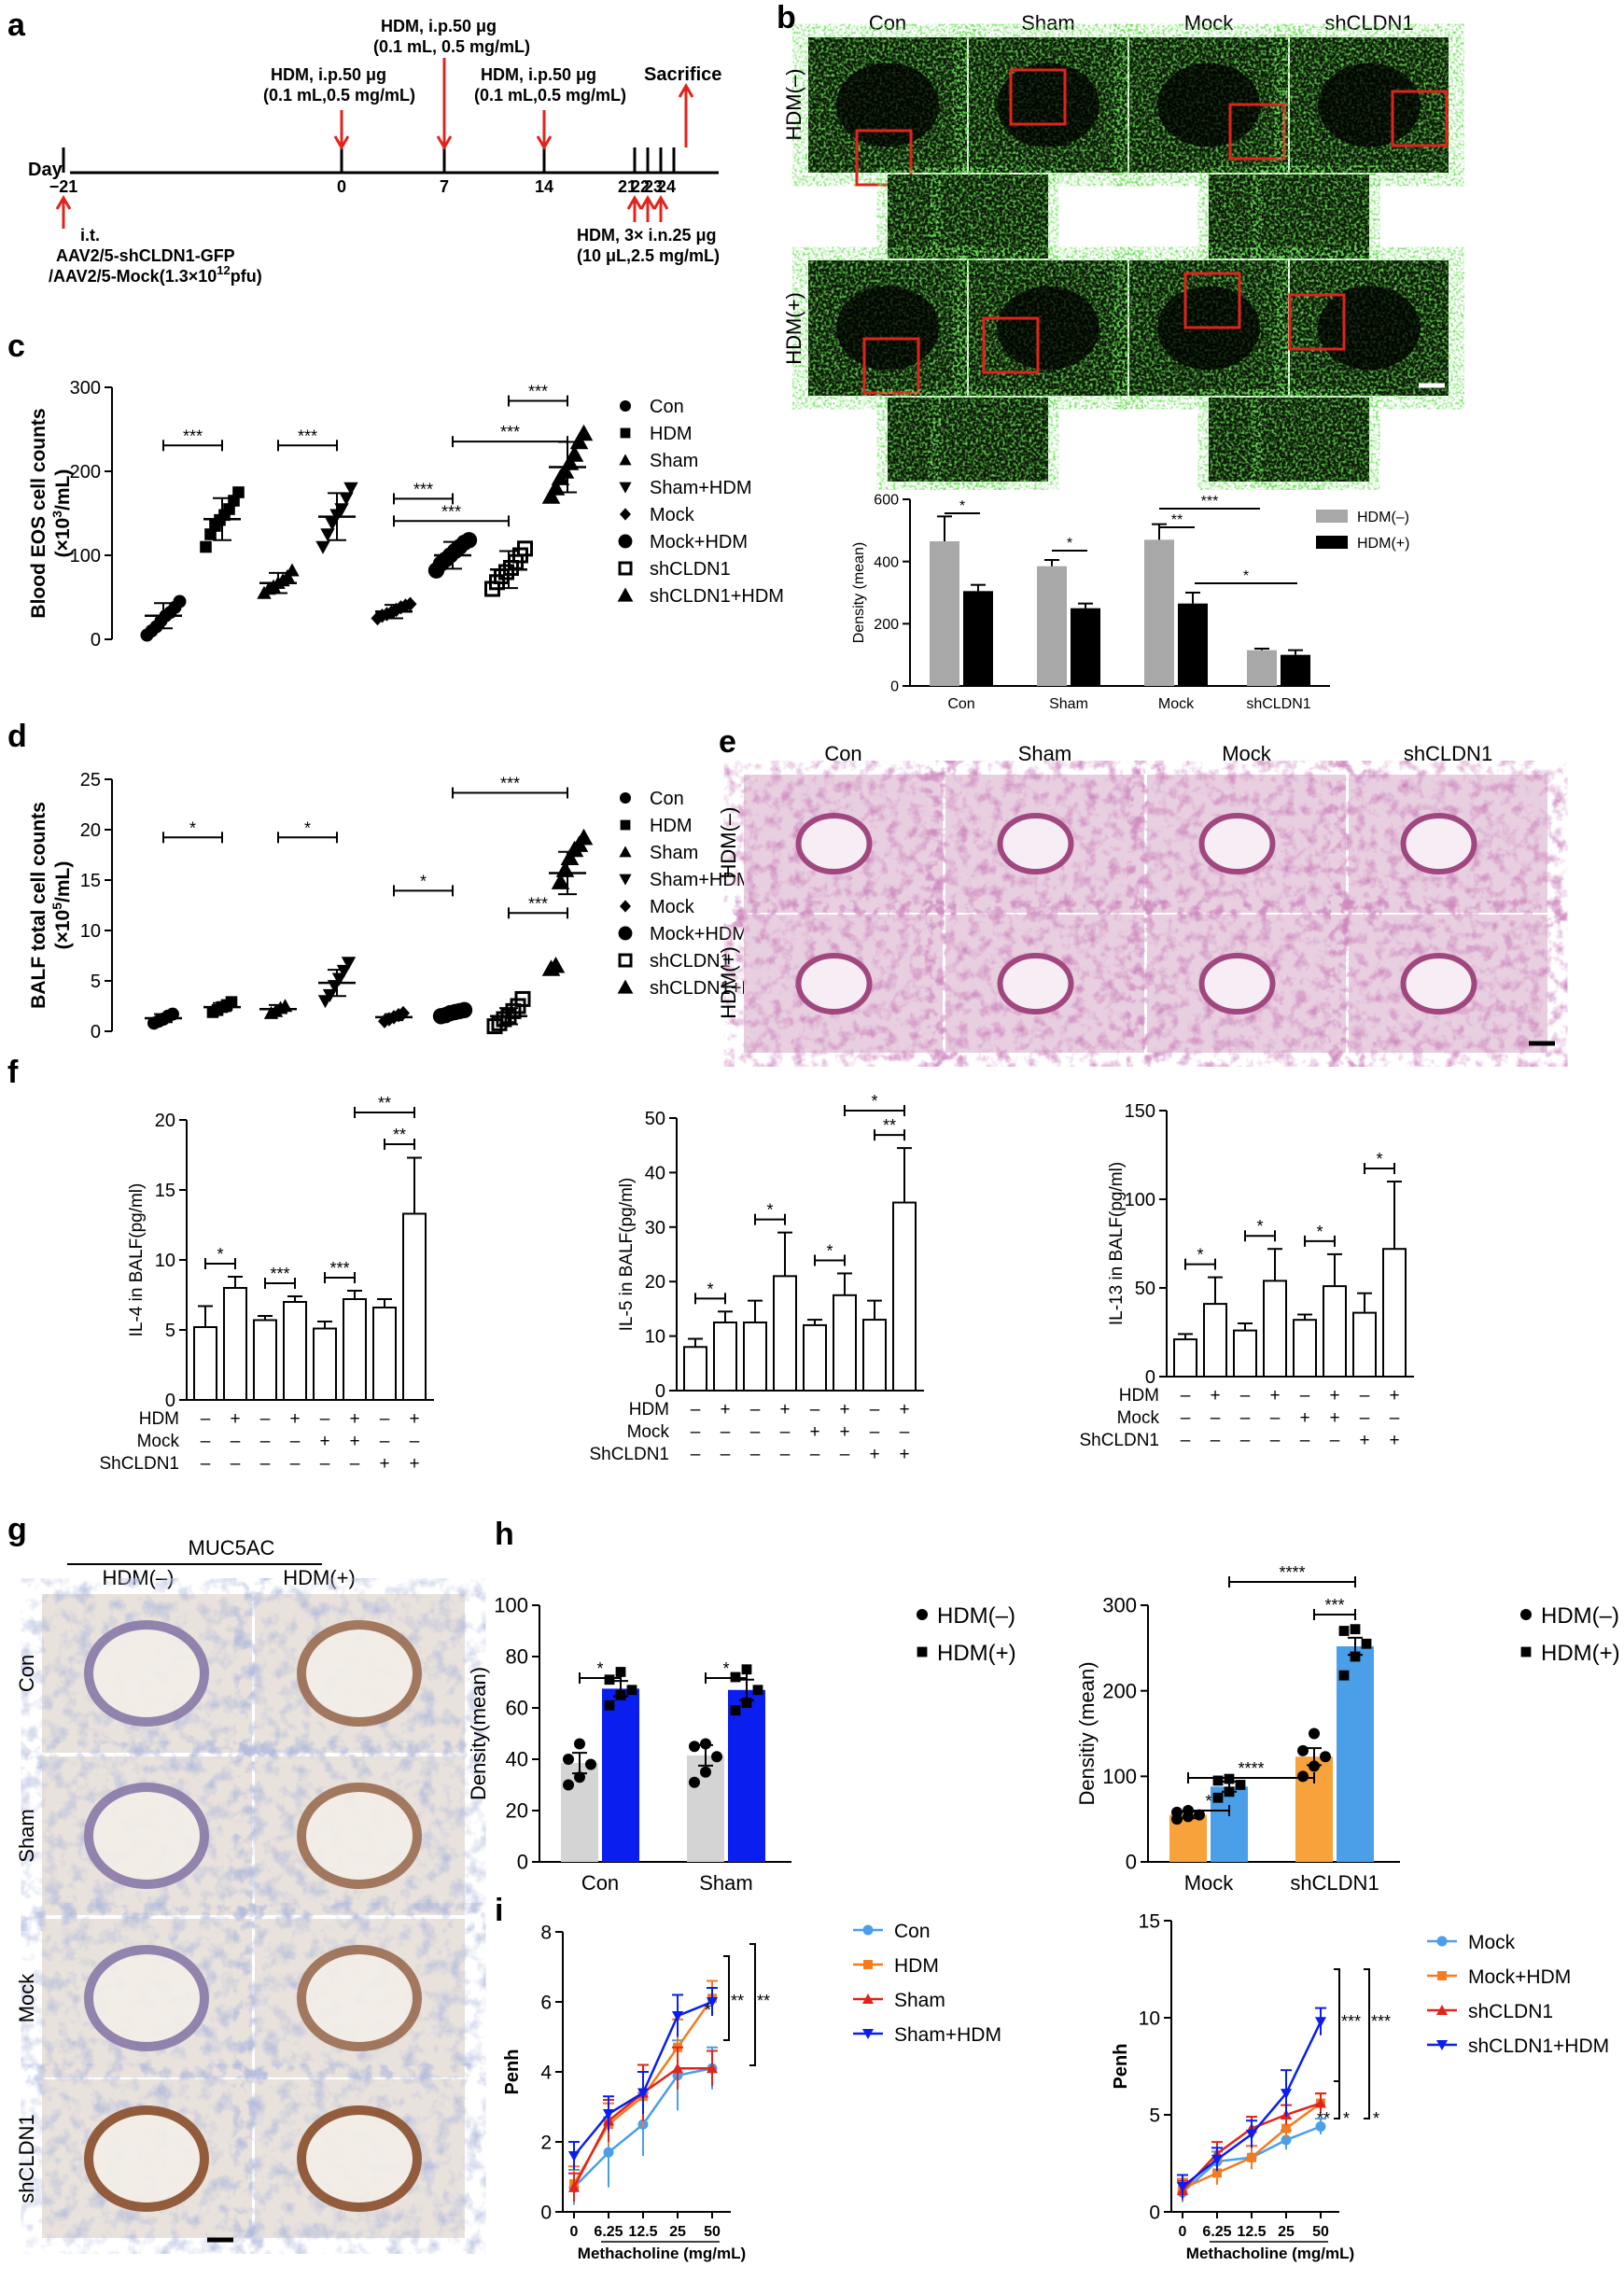  Describe the element at coordinates (512, 2072) in the screenshot. I see `y-axis-label: Penh` at that location.